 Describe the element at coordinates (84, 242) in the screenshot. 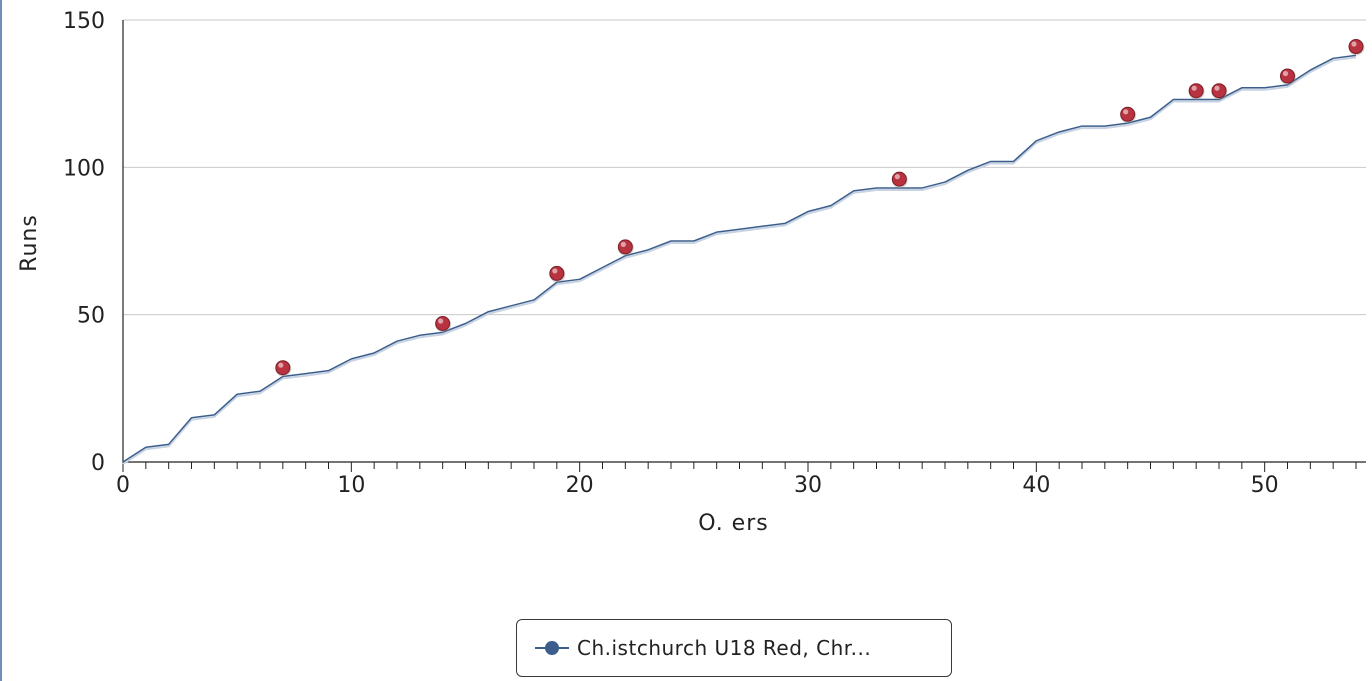

I see `y-axis-ticks: 0 50 100 150` at that location.